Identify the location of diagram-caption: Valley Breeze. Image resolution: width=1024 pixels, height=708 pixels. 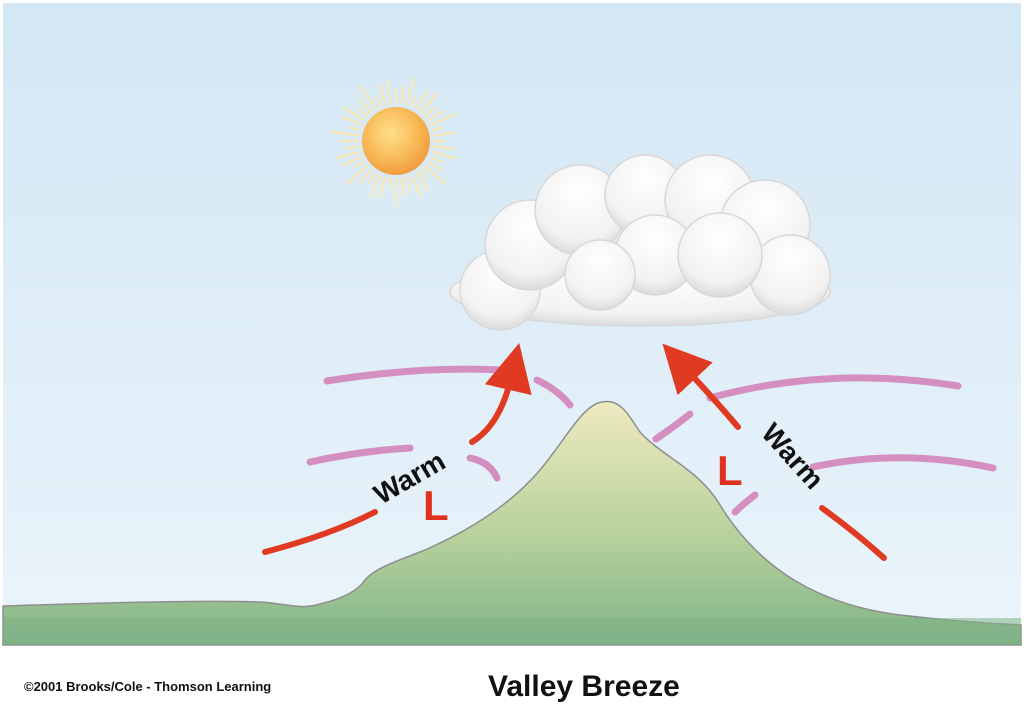
(584, 686).